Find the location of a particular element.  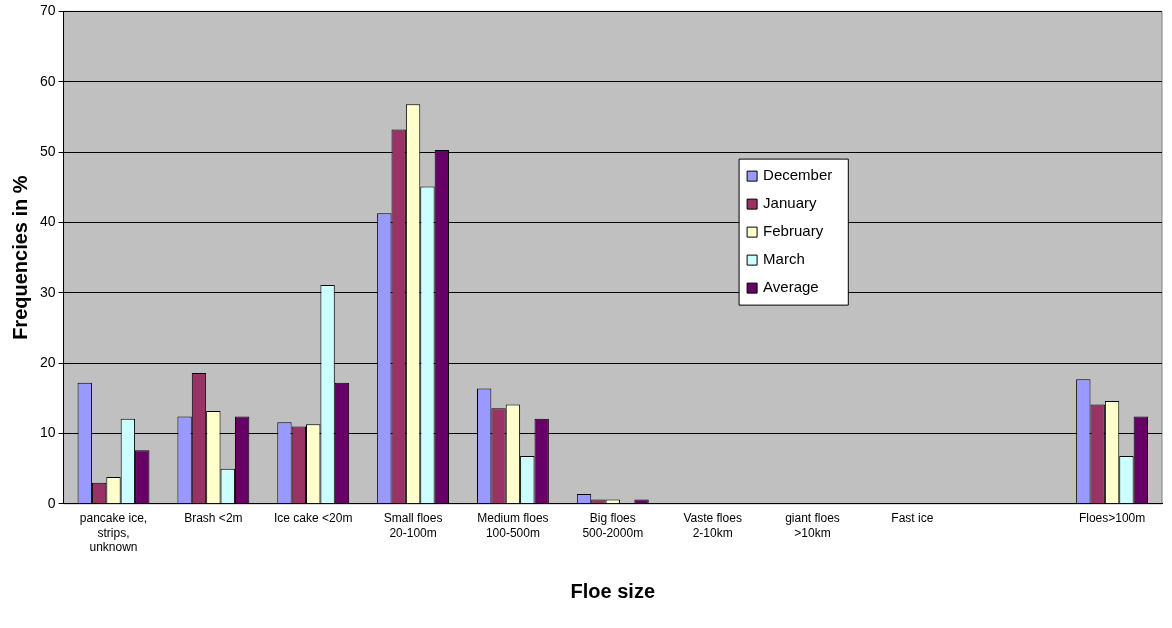

x-tick-label: pancake ice, strips, unknown is located at coordinates (113, 533).